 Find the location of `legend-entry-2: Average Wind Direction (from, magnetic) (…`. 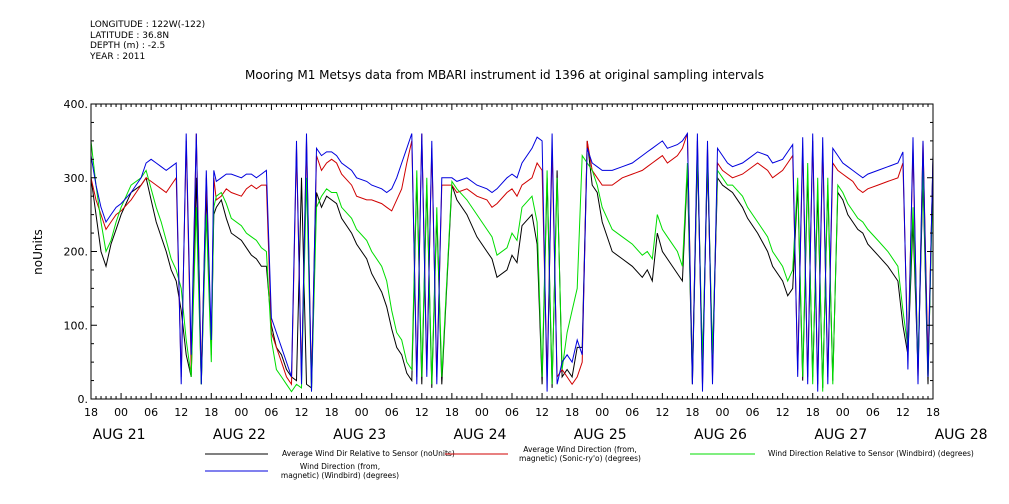

legend-entry-2: Average Wind Direction (from, magnetic) (… is located at coordinates (580, 454).